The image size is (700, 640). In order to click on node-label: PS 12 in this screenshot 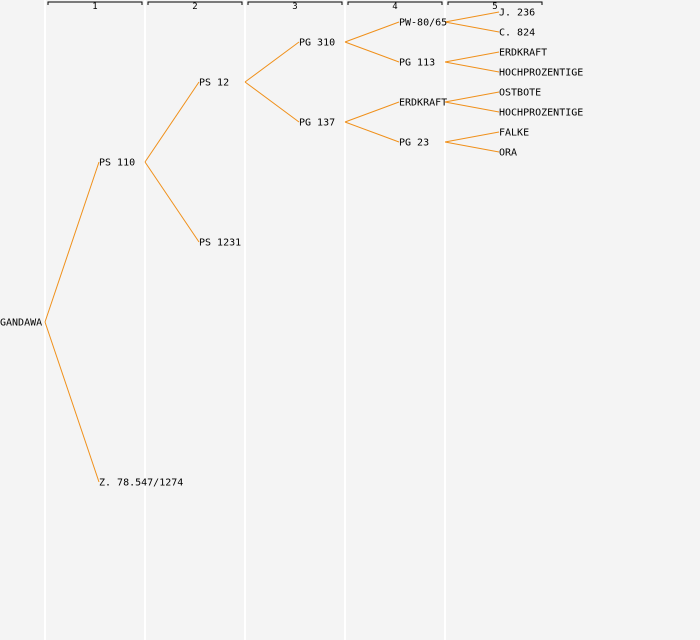, I will do `click(214, 83)`.